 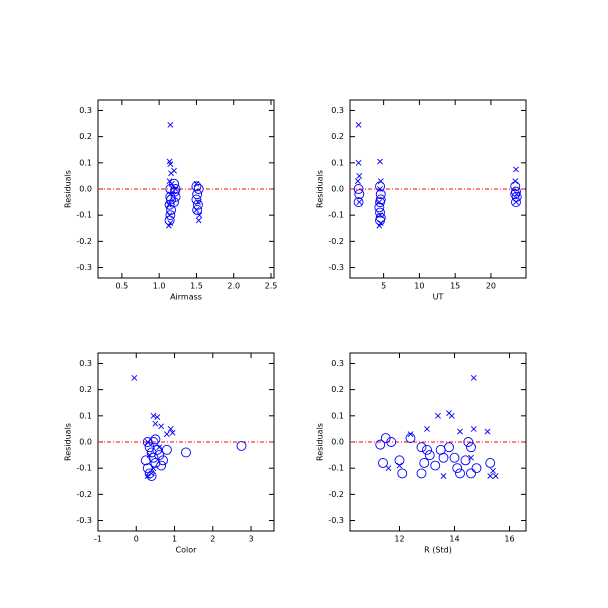 I want to click on x-axis-label: UT, so click(x=438, y=297).